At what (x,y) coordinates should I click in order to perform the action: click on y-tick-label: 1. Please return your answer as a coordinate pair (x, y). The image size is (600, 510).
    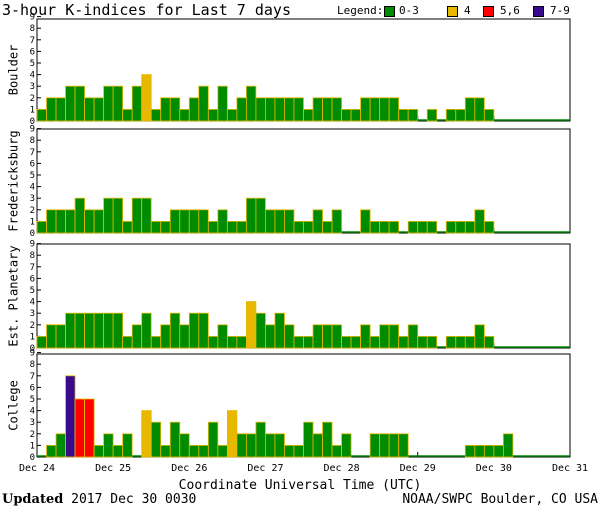
    Looking at the image, I should click on (32, 222).